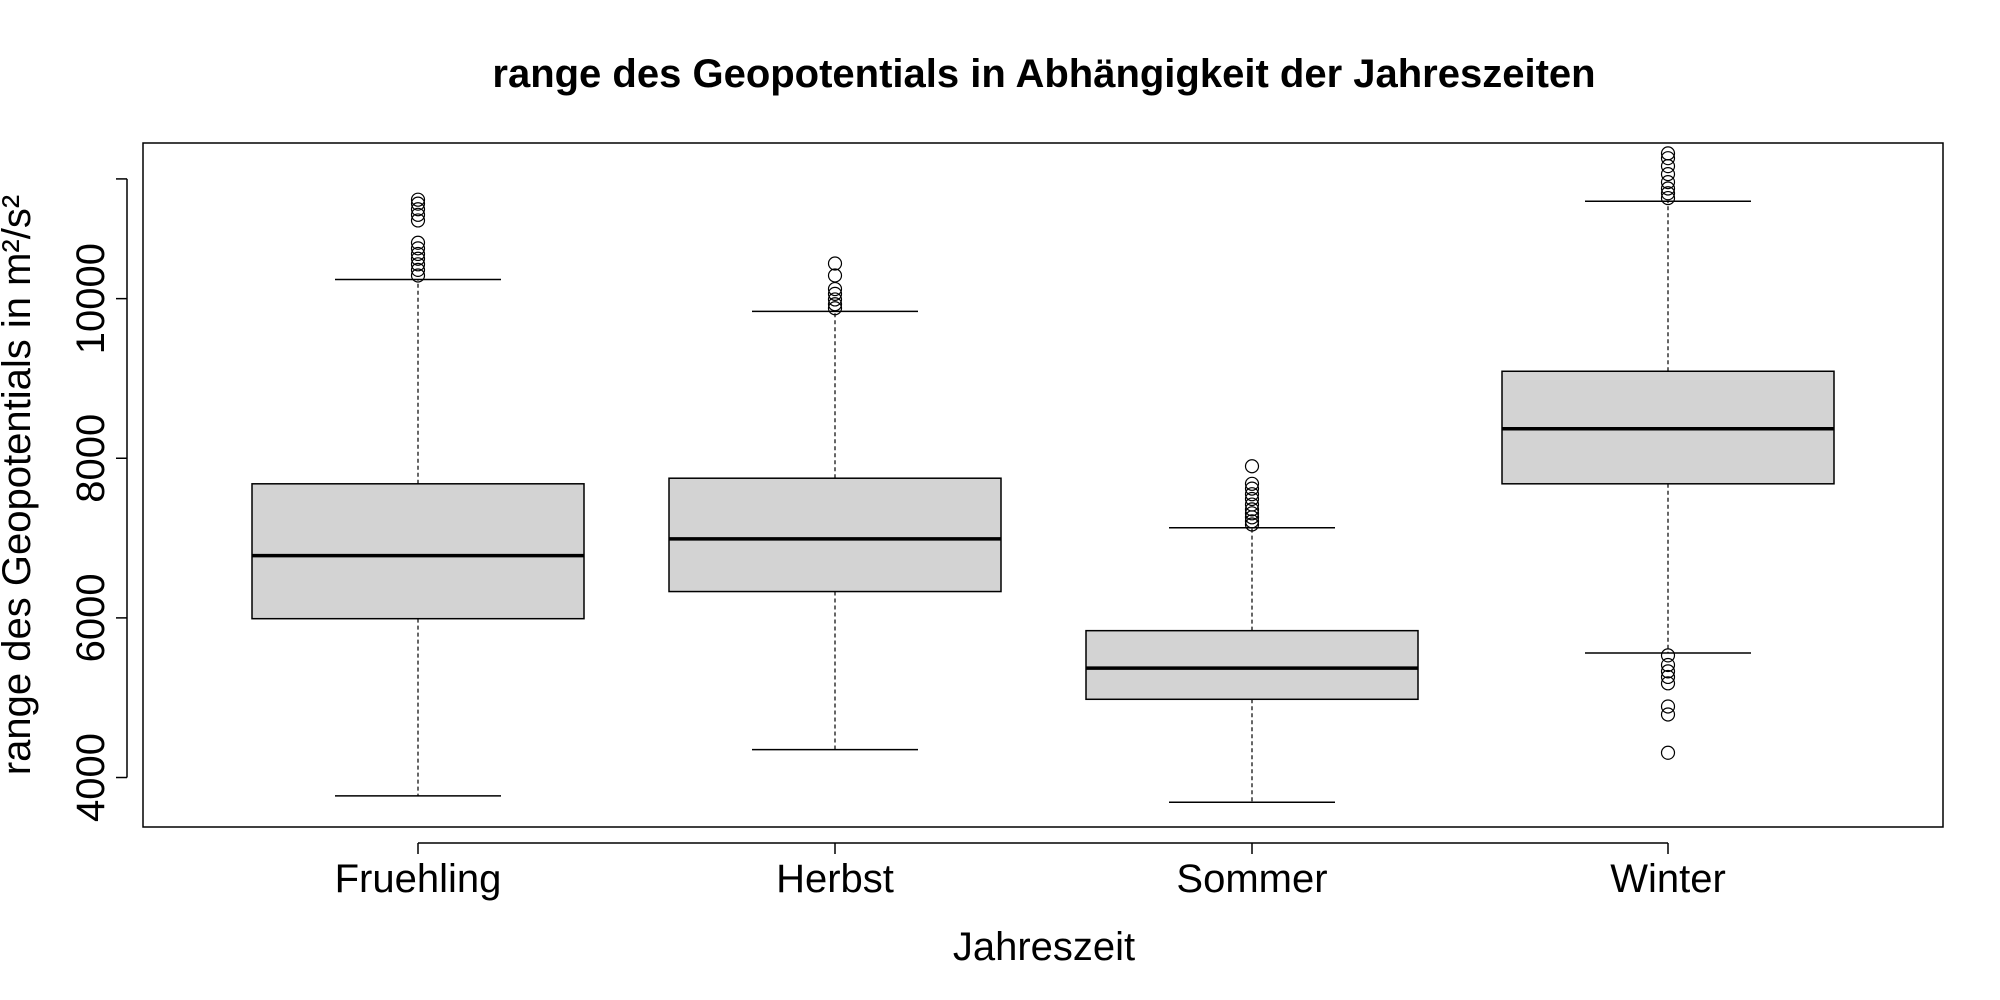  I want to click on y-tick-label: 10000, so click(91, 298).